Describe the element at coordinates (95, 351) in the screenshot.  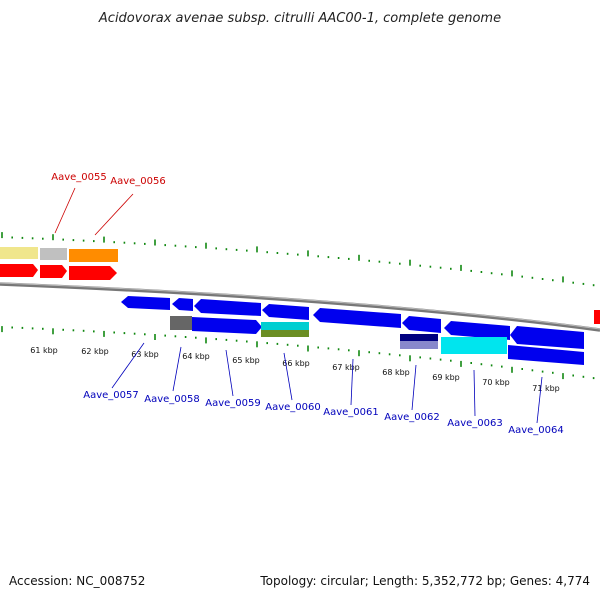
I see `kbp-label: 62 kbp` at that location.